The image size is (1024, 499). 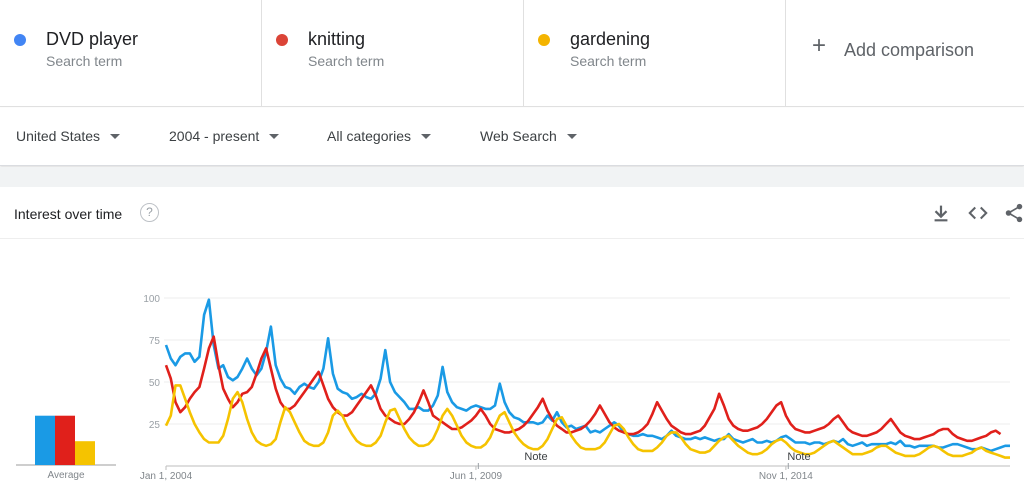 I want to click on average-bar-gardening, so click(x=85, y=453).